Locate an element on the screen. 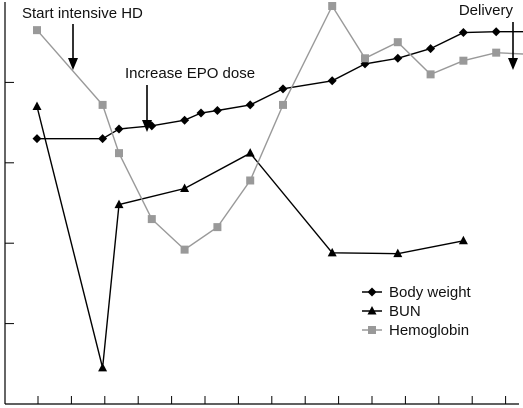 The width and height of the screenshot is (523, 408). legend-label: BUN is located at coordinates (405, 311).